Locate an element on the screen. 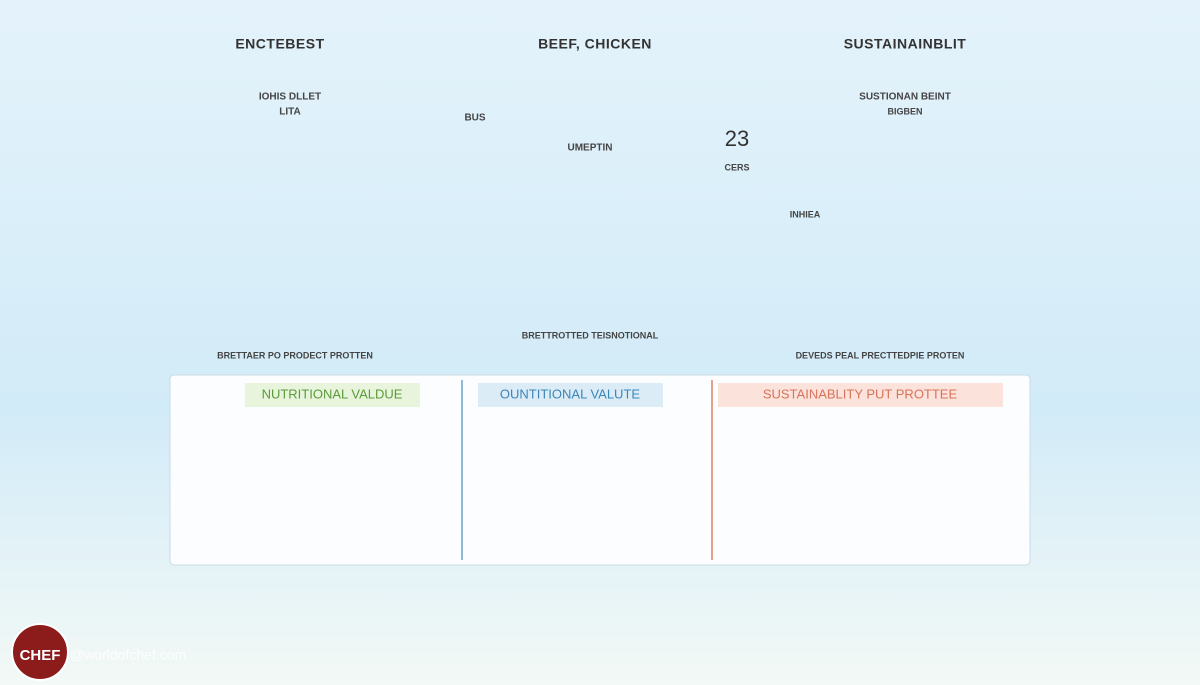  panel-title: OUNTITIONAL VALUTE is located at coordinates (570, 393).